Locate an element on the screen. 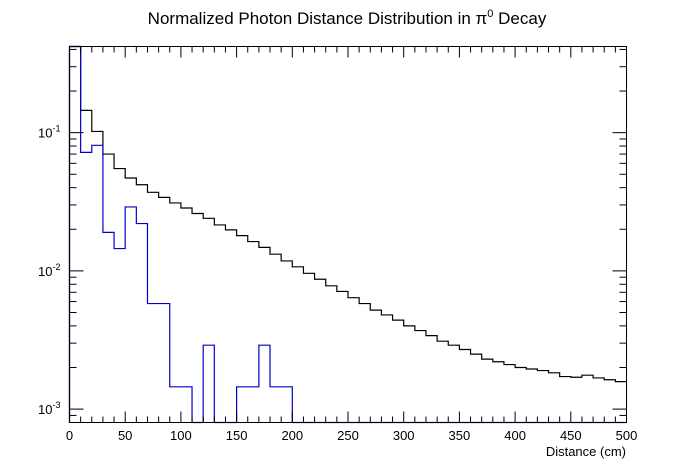  x-tick-label: 350 is located at coordinates (460, 435).